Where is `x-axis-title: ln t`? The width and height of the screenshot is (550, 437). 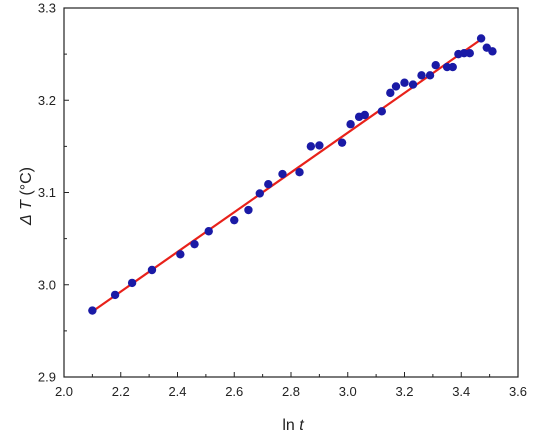 x-axis-title: ln t is located at coordinates (293, 425).